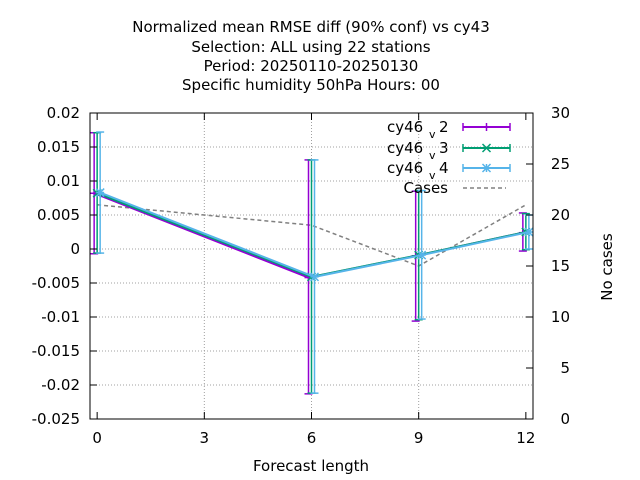 This screenshot has width=640, height=480. I want to click on y-tick-label: 0, so click(75, 249).